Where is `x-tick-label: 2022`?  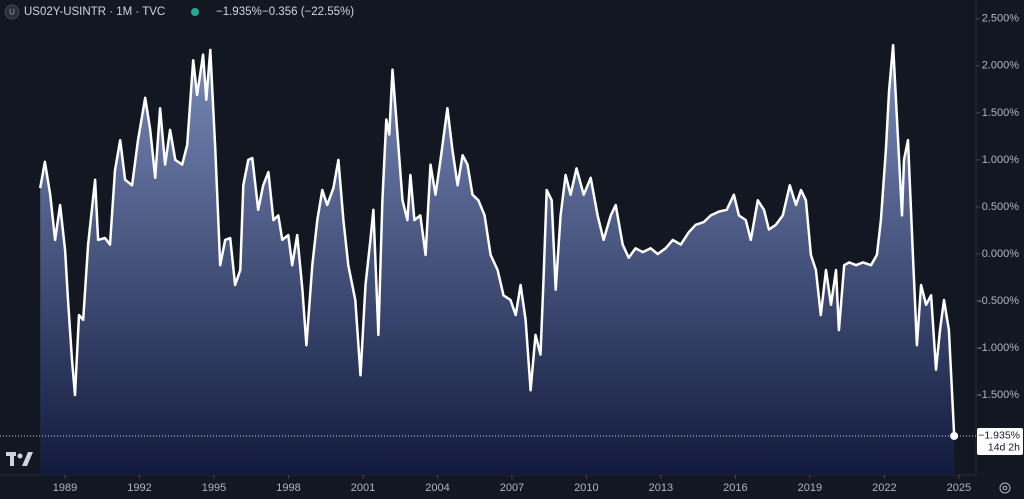 x-tick-label: 2022 is located at coordinates (884, 488).